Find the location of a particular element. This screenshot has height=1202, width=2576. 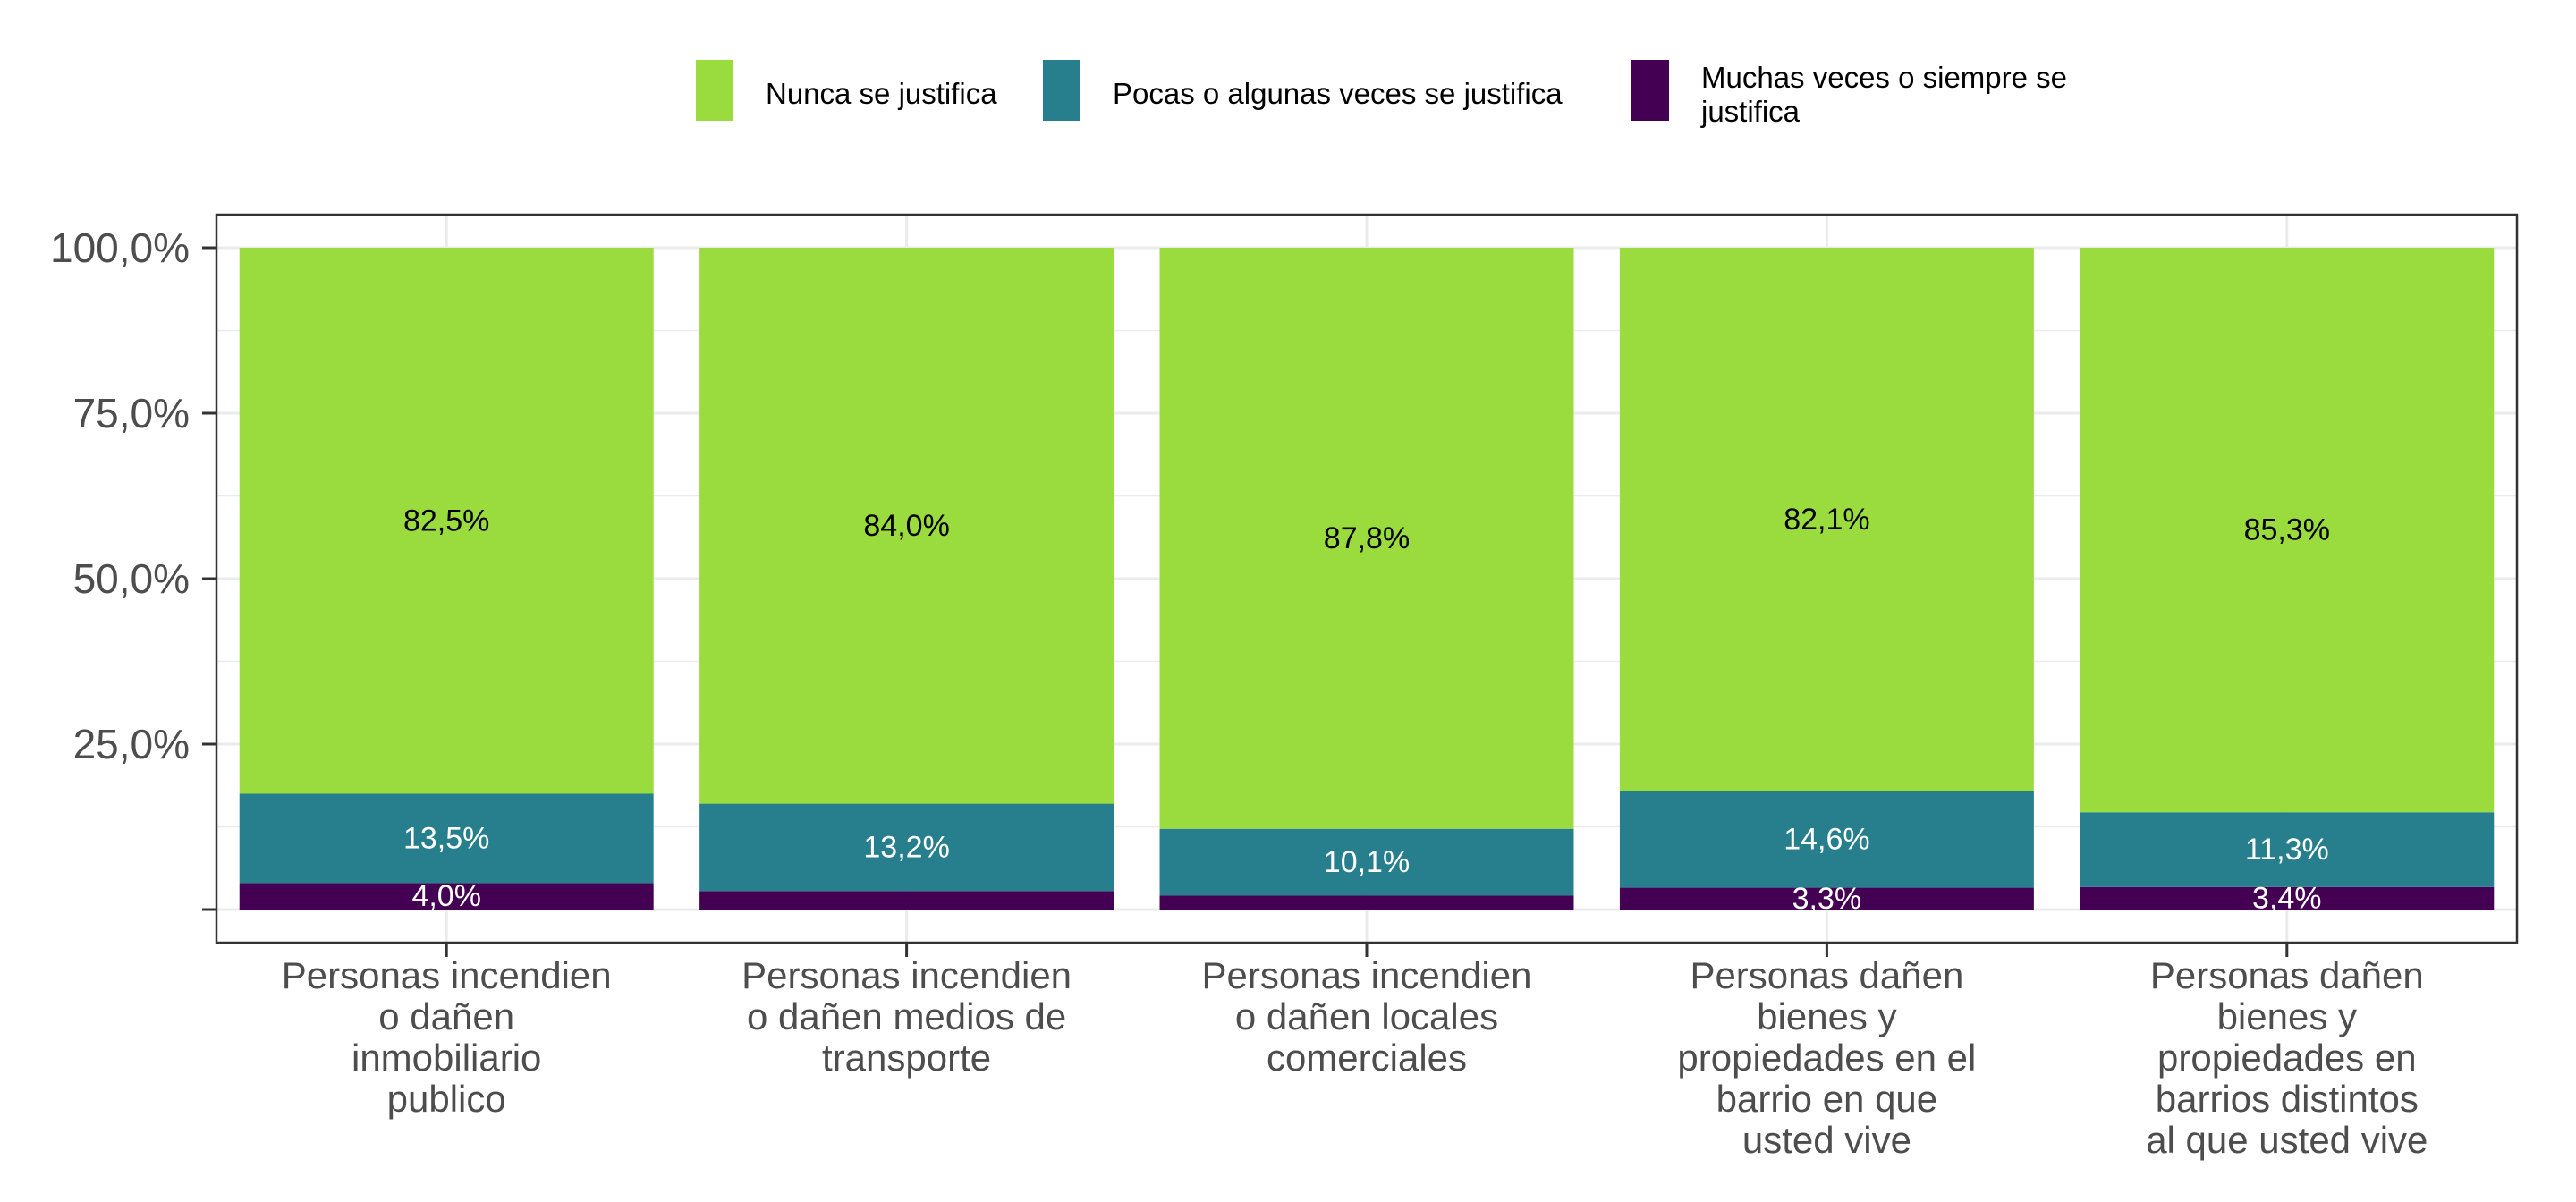

legend-label-line: Muchas veces o siempre se is located at coordinates (1884, 77).